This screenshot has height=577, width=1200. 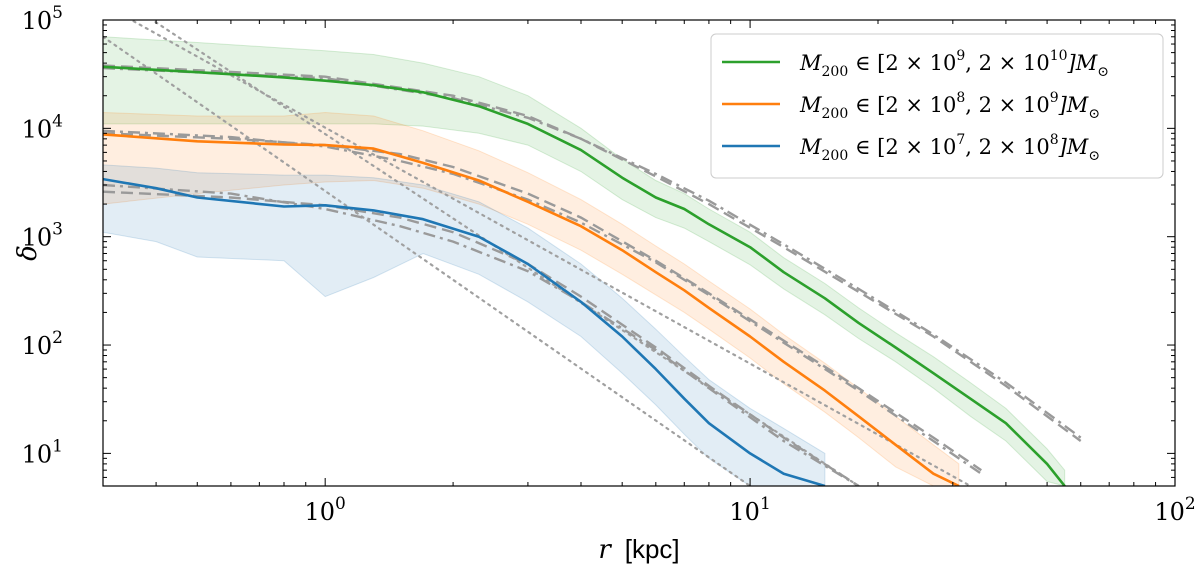 What do you see at coordinates (949, 106) in the screenshot?
I see `mid-mass-legend-label: M200 ∈ [2 × 108, 2 × 109]M⊙` at bounding box center [949, 106].